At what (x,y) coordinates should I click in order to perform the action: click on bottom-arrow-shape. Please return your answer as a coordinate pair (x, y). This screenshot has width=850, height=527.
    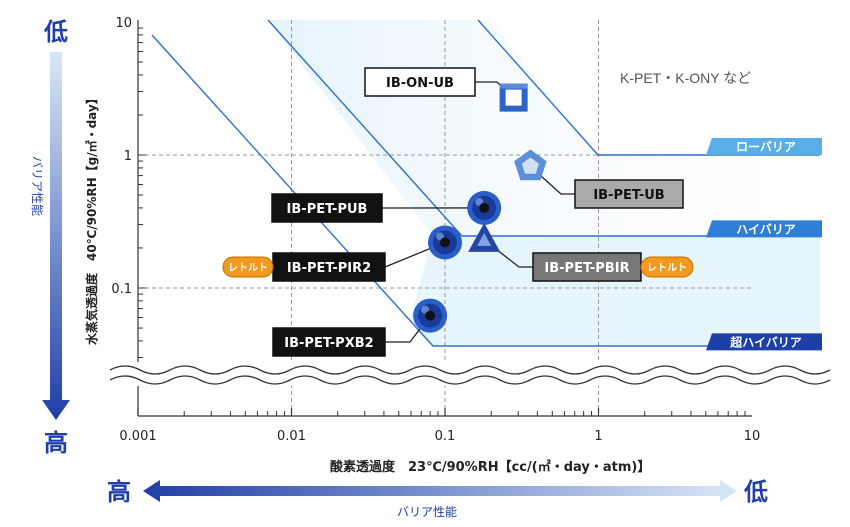
    Looking at the image, I should click on (440, 491).